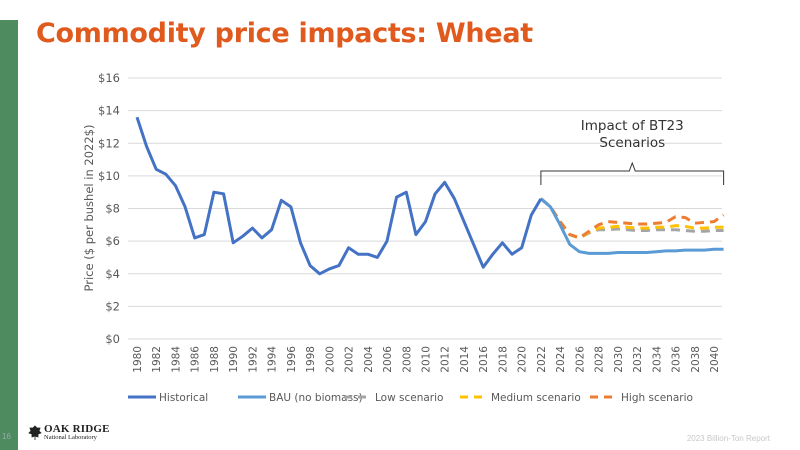 This screenshot has width=800, height=450. What do you see at coordinates (446, 359) in the screenshot?
I see `x-tick-label: 2012` at bounding box center [446, 359].